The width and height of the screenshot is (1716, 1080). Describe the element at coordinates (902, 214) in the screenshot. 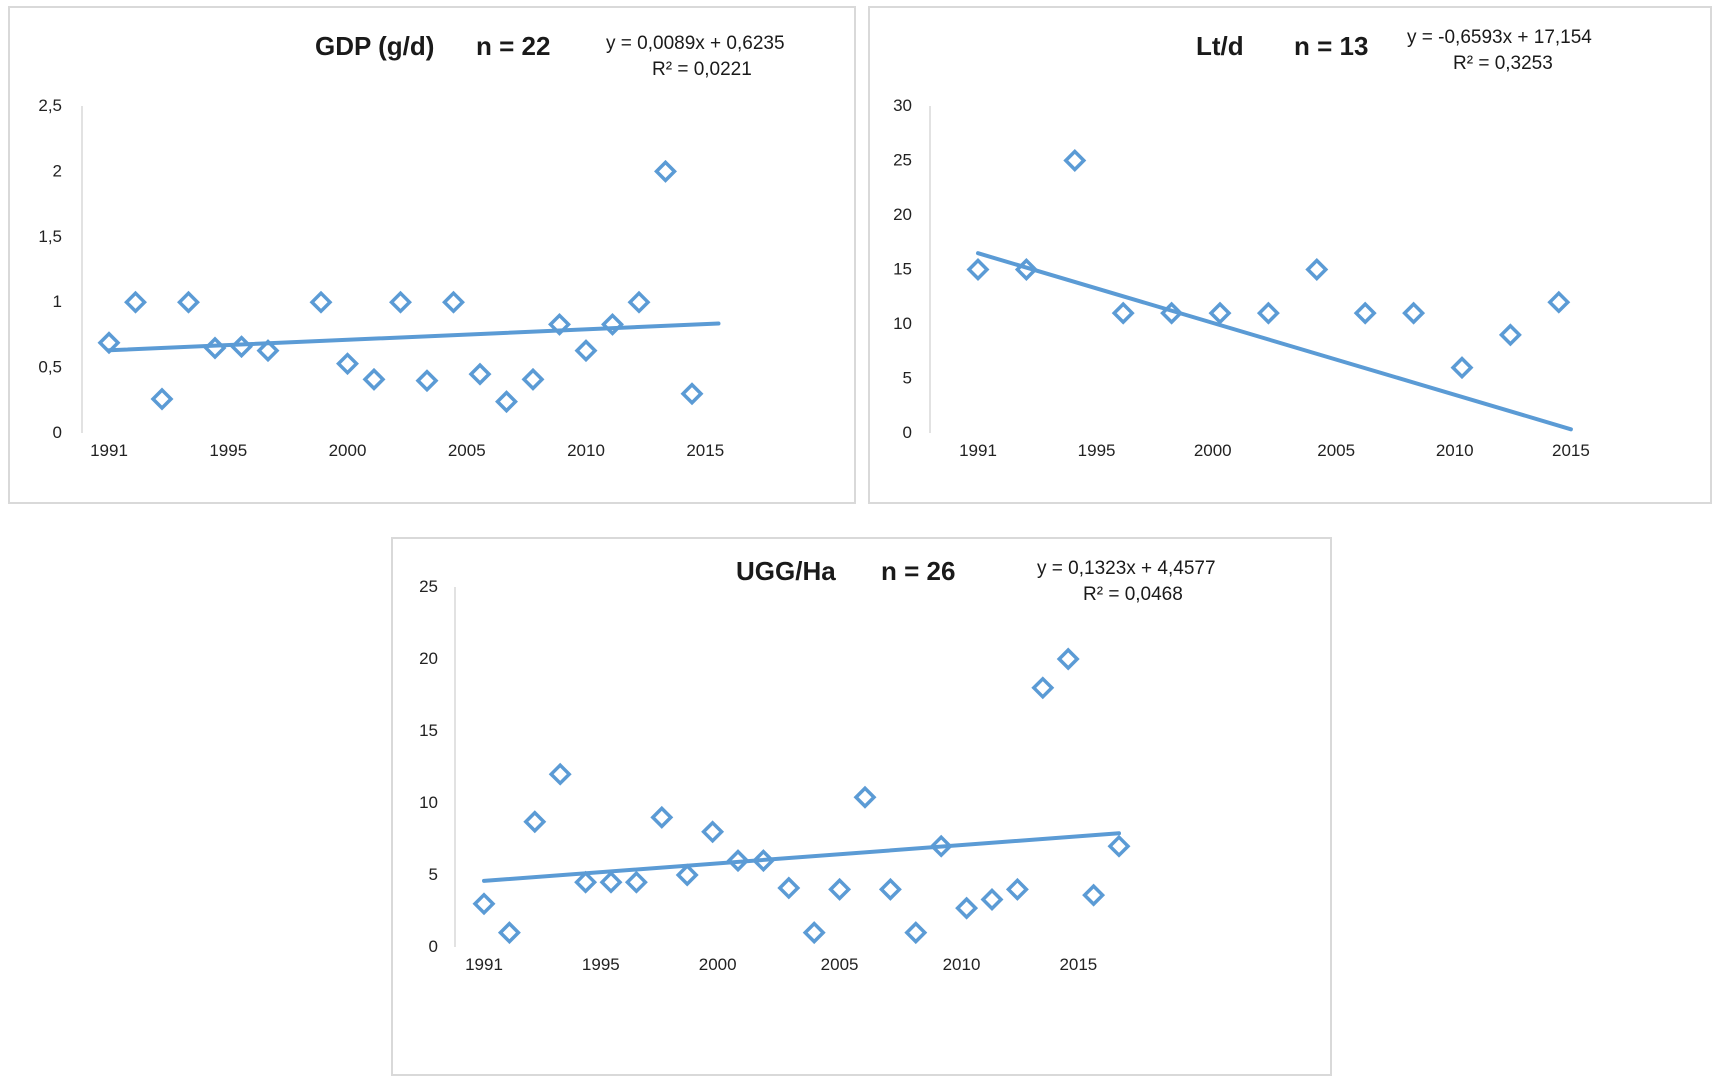

I see `chart-lt-y-tick-label: 20` at that location.